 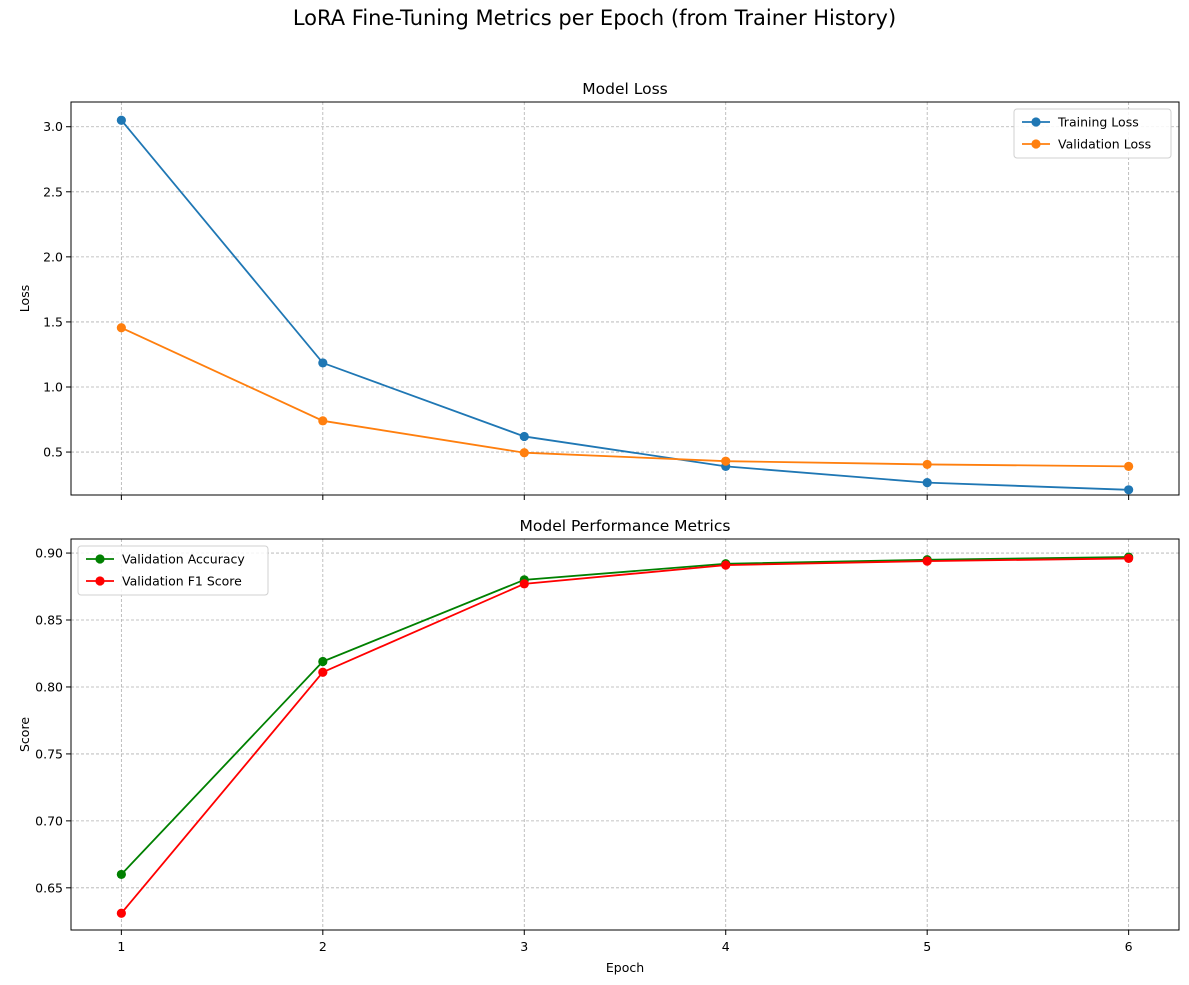 I want to click on legend: Training Loss Validation Loss, so click(x=1092, y=133).